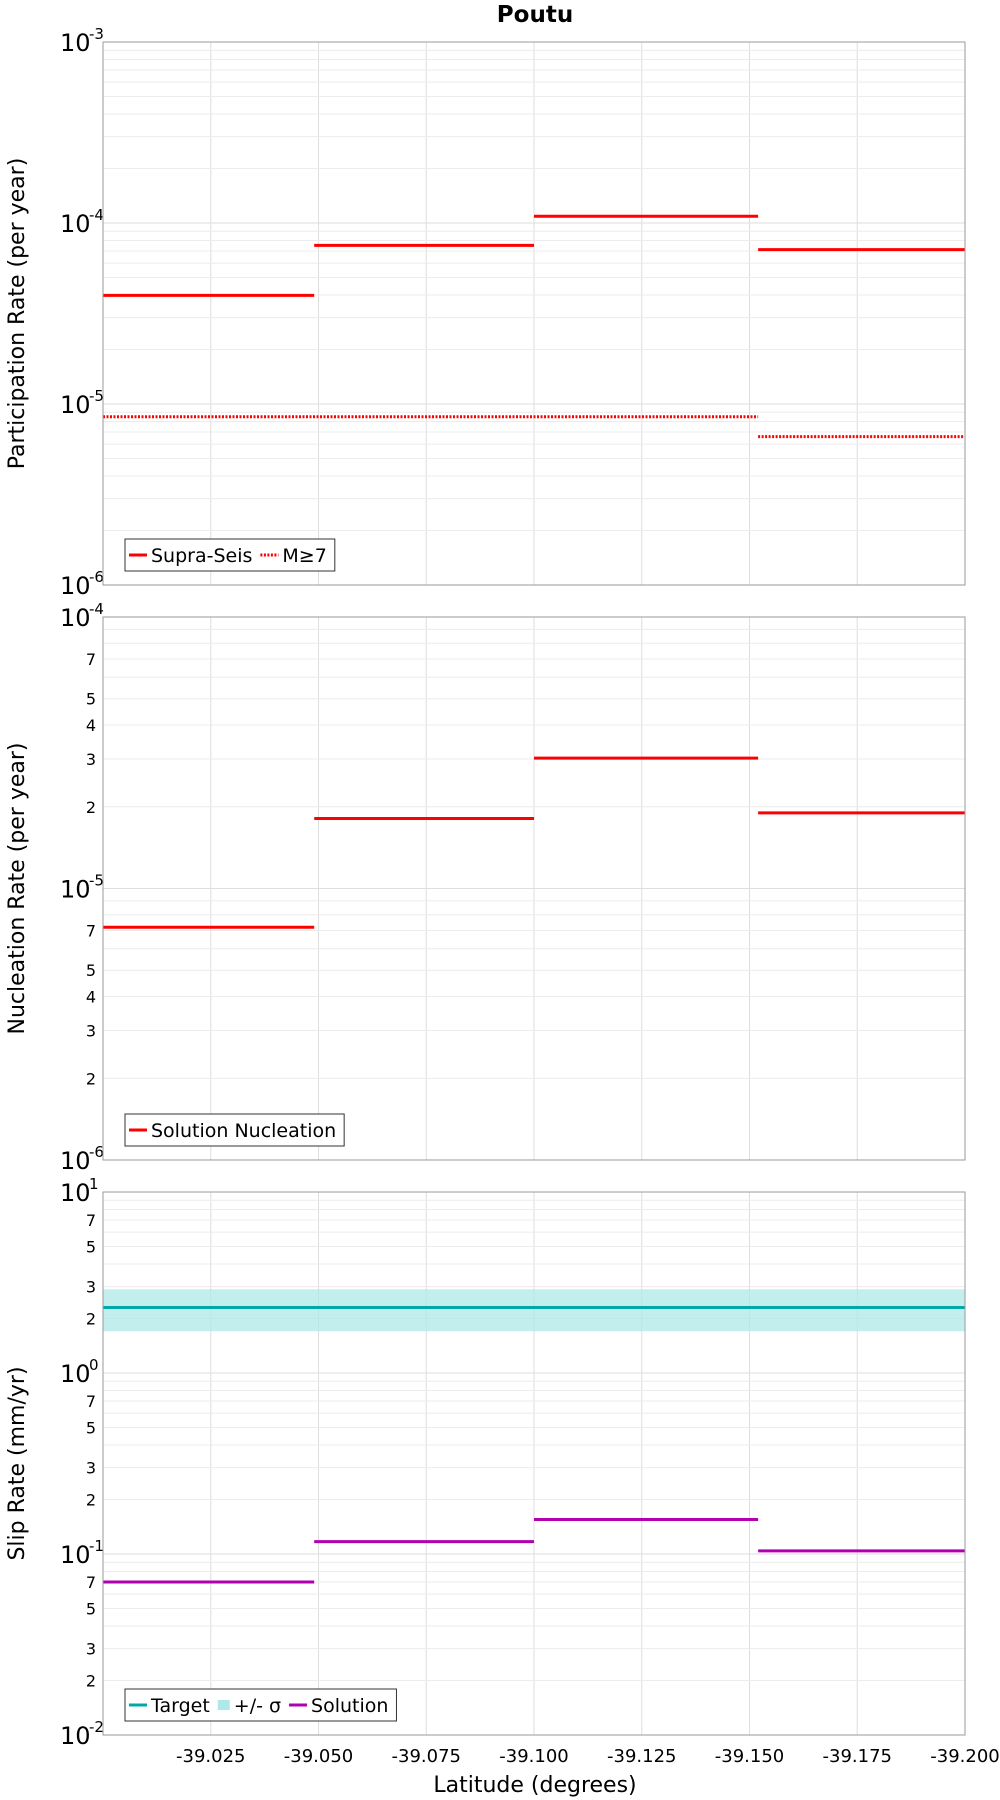 The image size is (1000, 1800). I want to click on legend-entry-label: +/- σ, so click(257, 1706).